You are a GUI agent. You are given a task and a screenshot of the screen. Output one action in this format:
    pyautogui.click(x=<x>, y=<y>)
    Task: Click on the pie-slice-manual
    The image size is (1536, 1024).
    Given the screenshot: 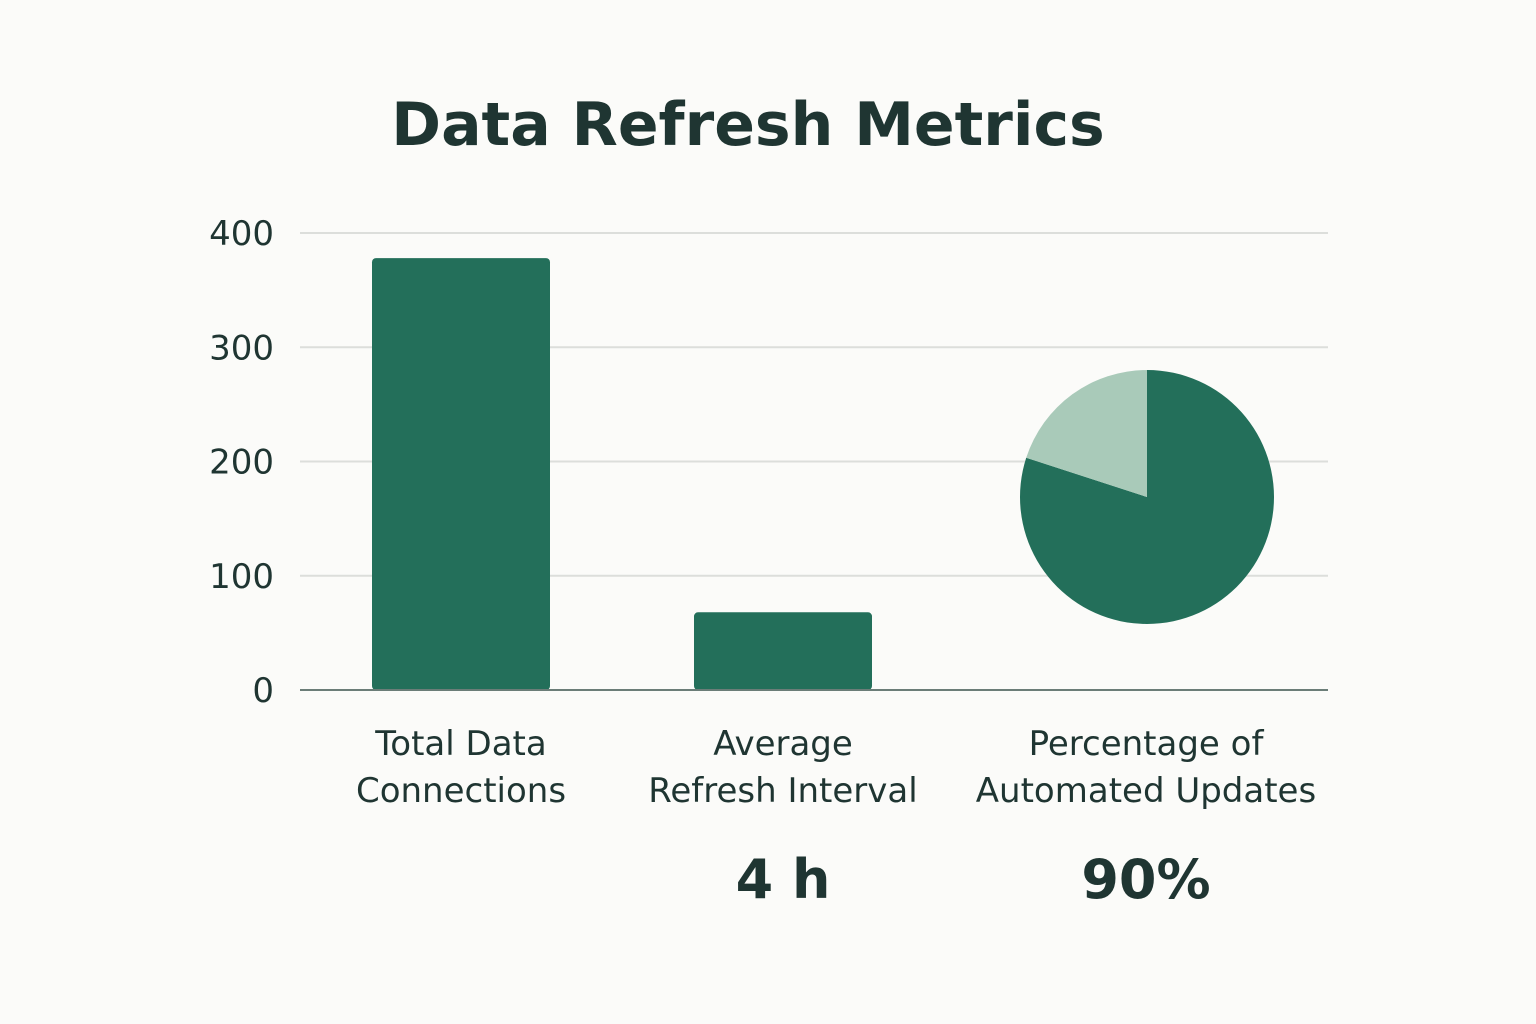 What is the action you would take?
    pyautogui.click(x=1086, y=433)
    